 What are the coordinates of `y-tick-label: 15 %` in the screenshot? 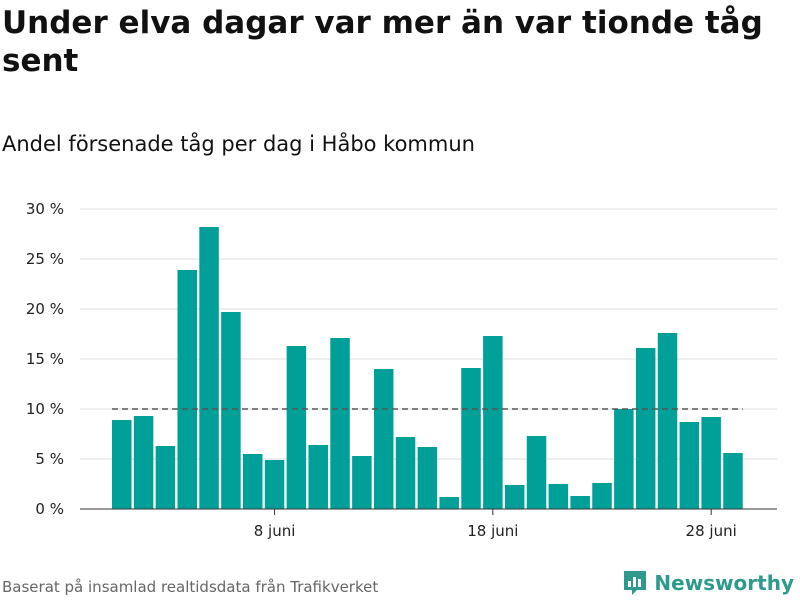 It's located at (45, 359).